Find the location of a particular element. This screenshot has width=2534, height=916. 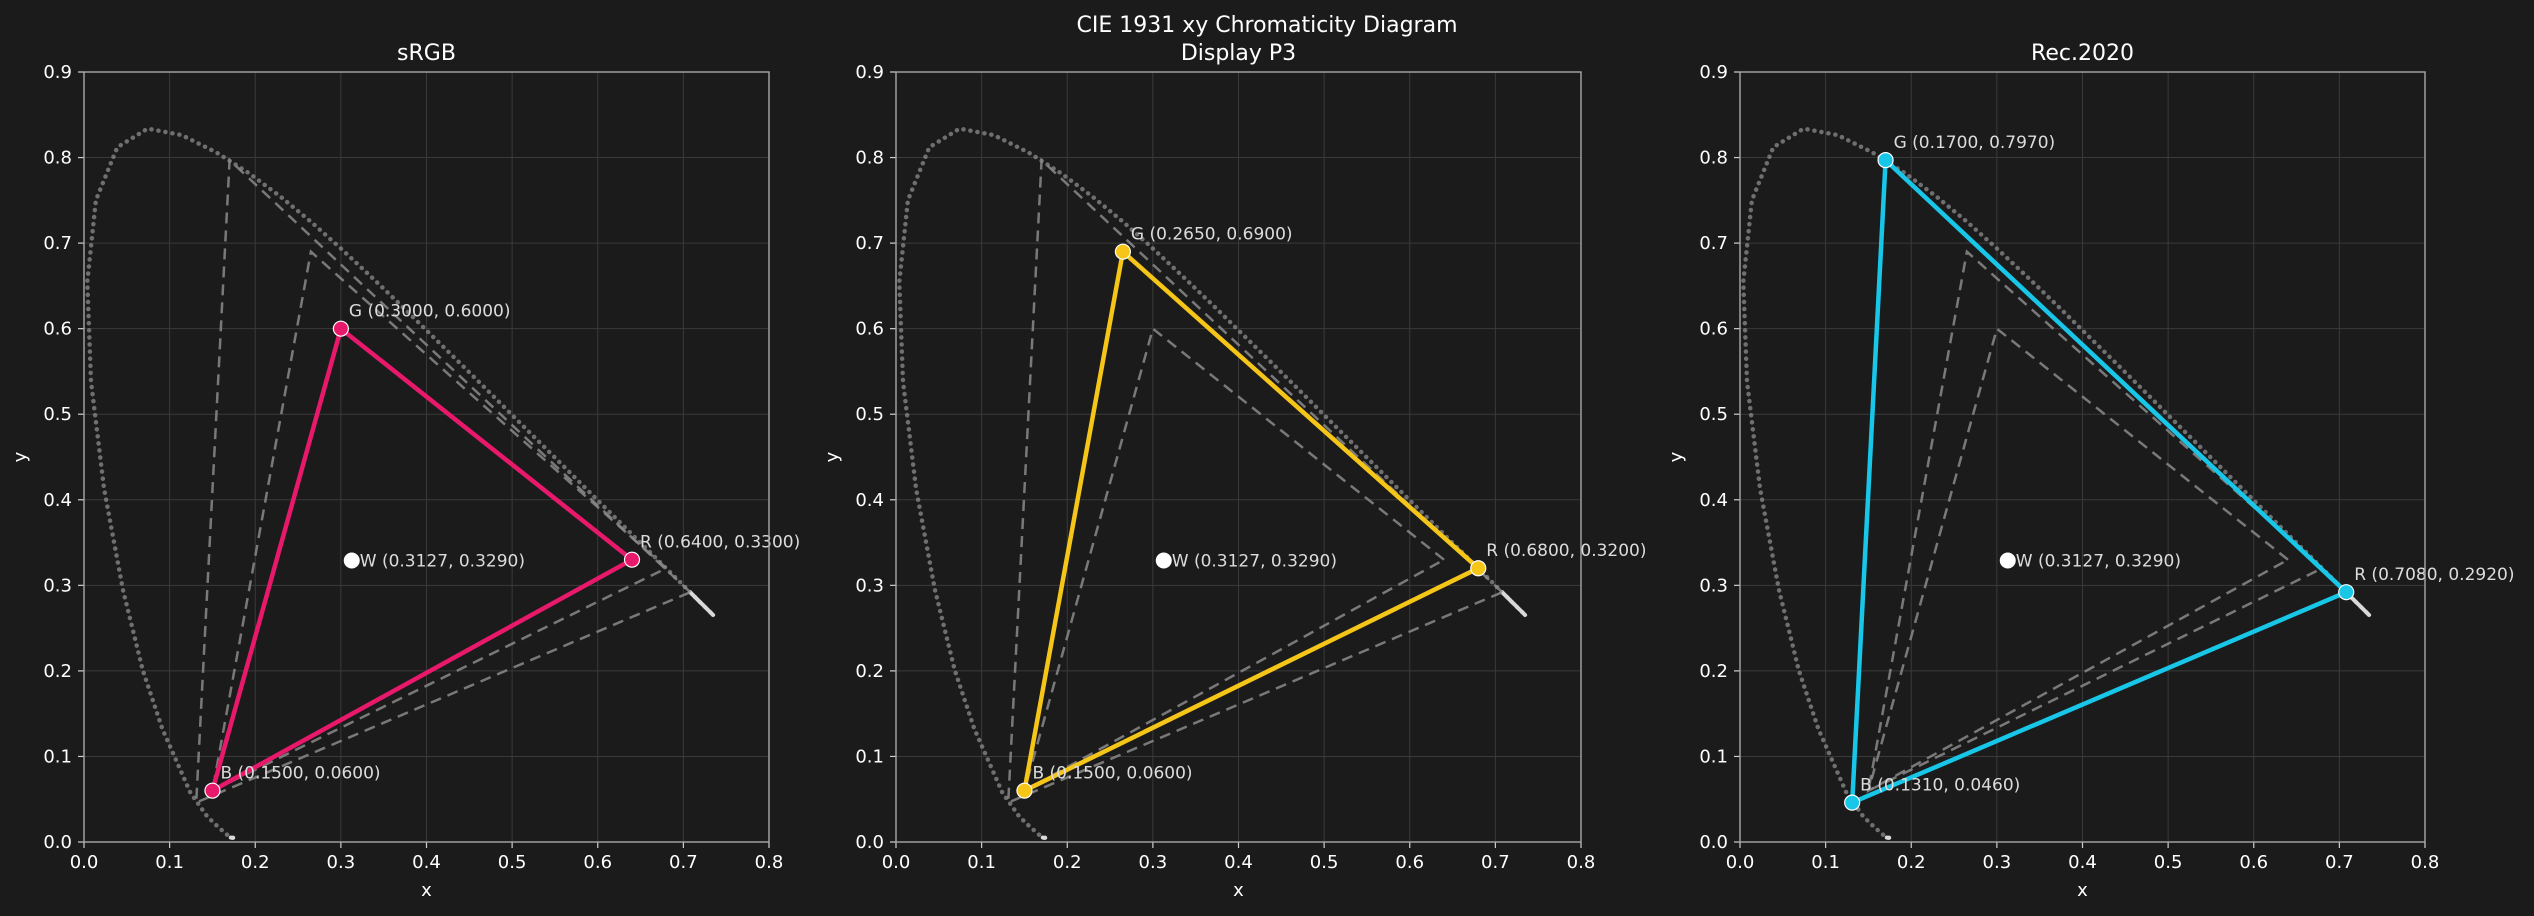

primary-label-r: R (0.6400, 0.3300) is located at coordinates (720, 543).